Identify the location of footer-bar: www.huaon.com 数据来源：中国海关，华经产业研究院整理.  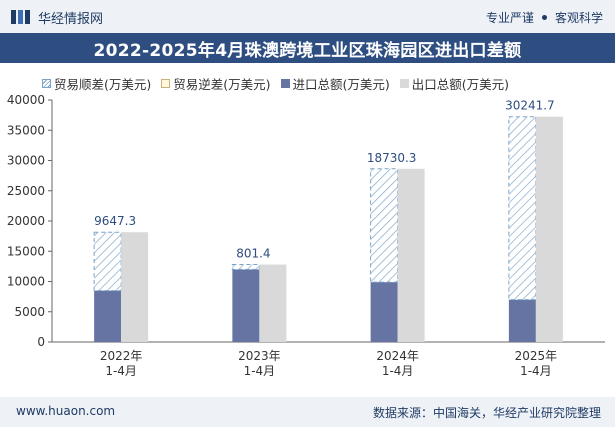
(307, 412).